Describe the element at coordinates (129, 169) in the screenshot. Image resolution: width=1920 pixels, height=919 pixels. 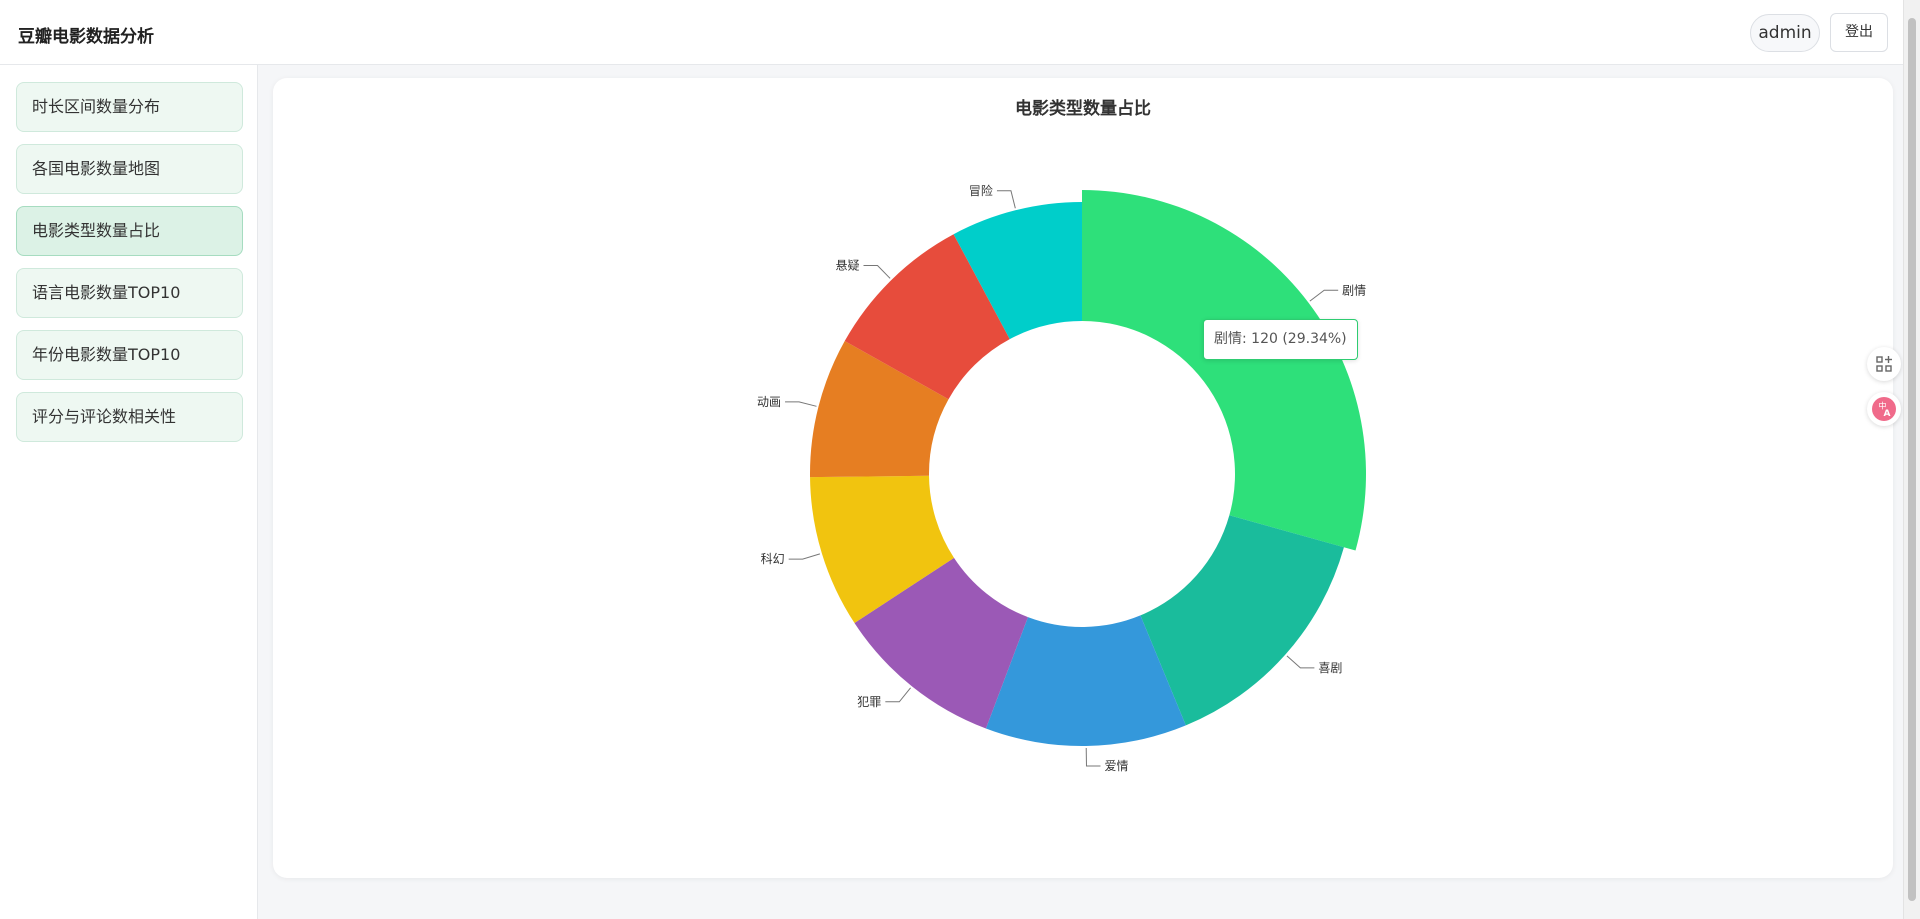
I see `sidebar-item-country-map: 各国电影数量地图` at that location.